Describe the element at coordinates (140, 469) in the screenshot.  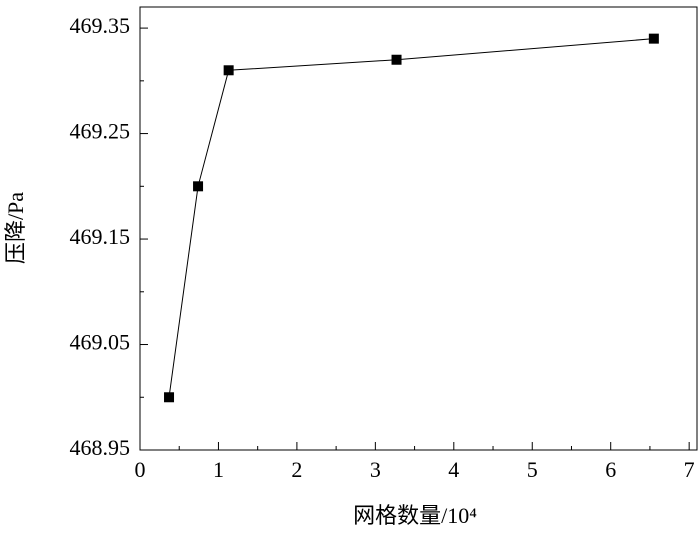
I see `x-tick-label: 0` at that location.